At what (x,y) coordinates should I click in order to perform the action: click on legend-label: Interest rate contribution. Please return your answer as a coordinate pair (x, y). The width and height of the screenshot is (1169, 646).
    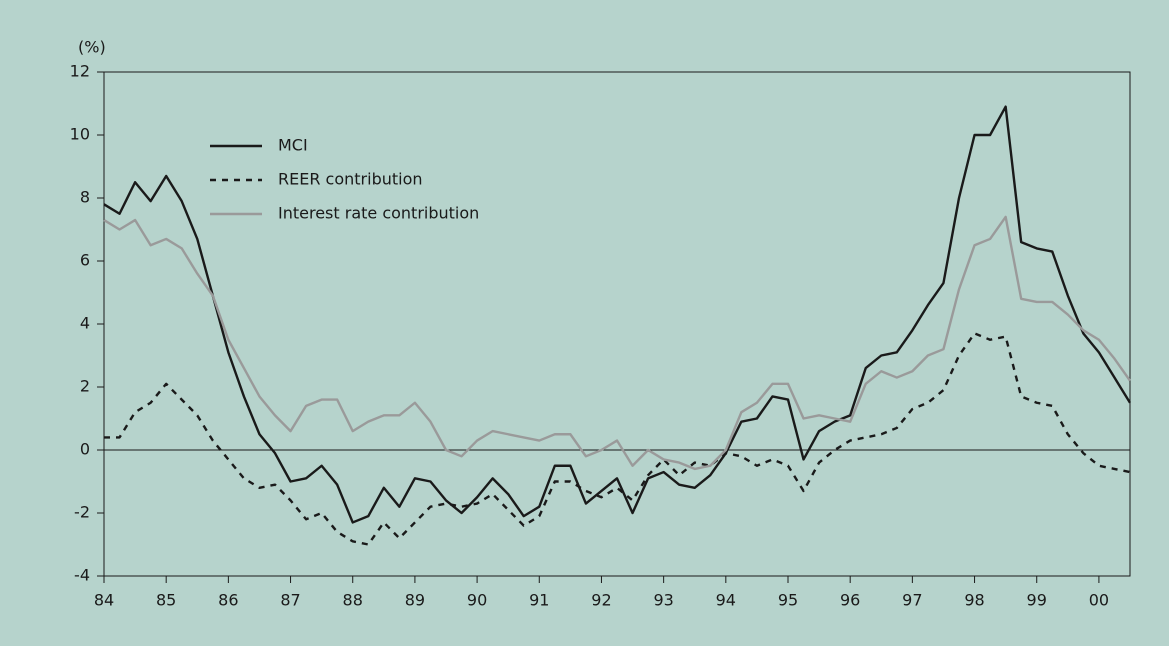
    Looking at the image, I should click on (378, 213).